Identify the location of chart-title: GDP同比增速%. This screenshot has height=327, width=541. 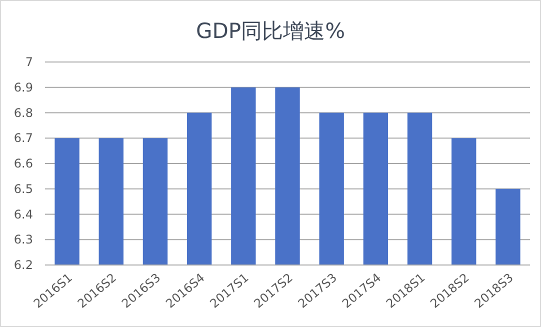
(271, 31).